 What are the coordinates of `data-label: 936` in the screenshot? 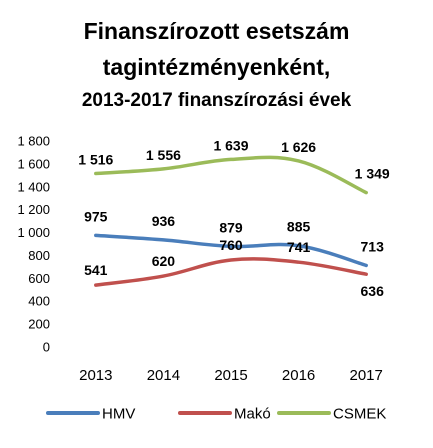 It's located at (164, 221).